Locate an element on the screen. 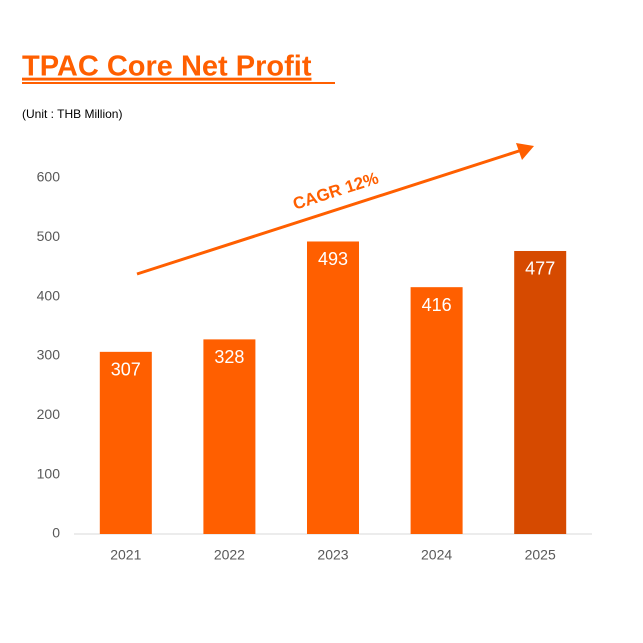 This screenshot has height=643, width=643. y-tick-label: 100 is located at coordinates (49, 473).